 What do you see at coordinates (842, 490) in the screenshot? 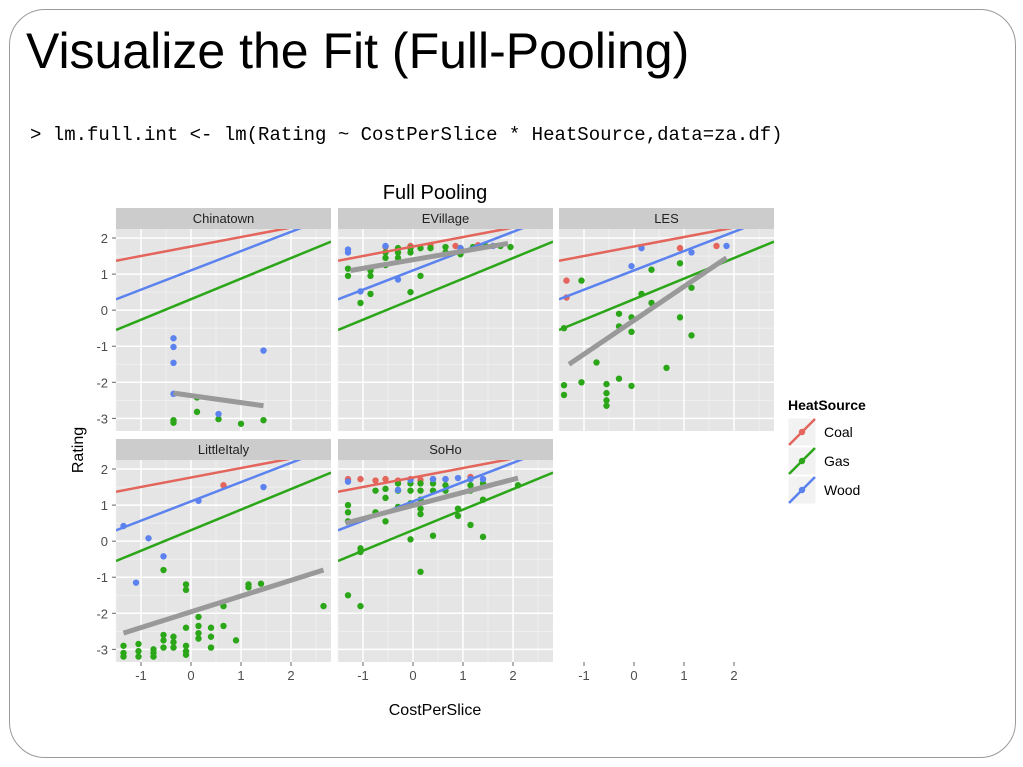
I see `legend-label-wood: Wood` at bounding box center [842, 490].